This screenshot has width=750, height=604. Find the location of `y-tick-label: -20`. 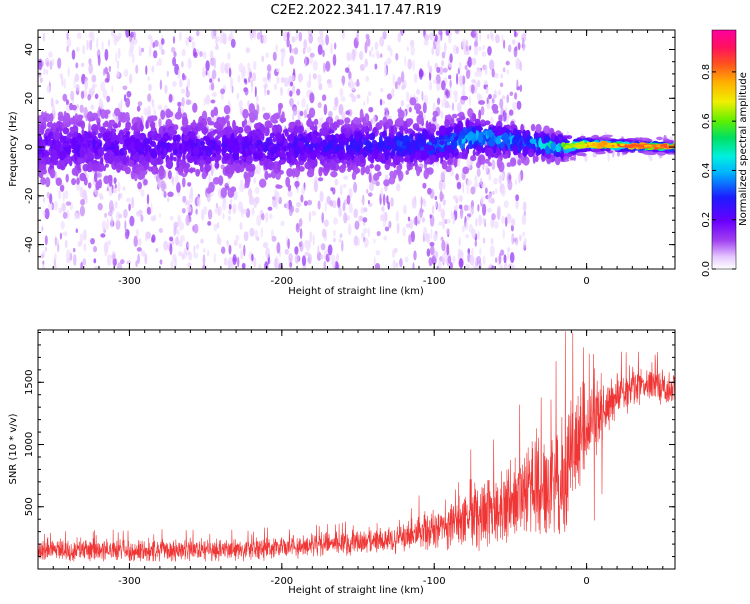

y-tick-label: -20 is located at coordinates (29, 196).